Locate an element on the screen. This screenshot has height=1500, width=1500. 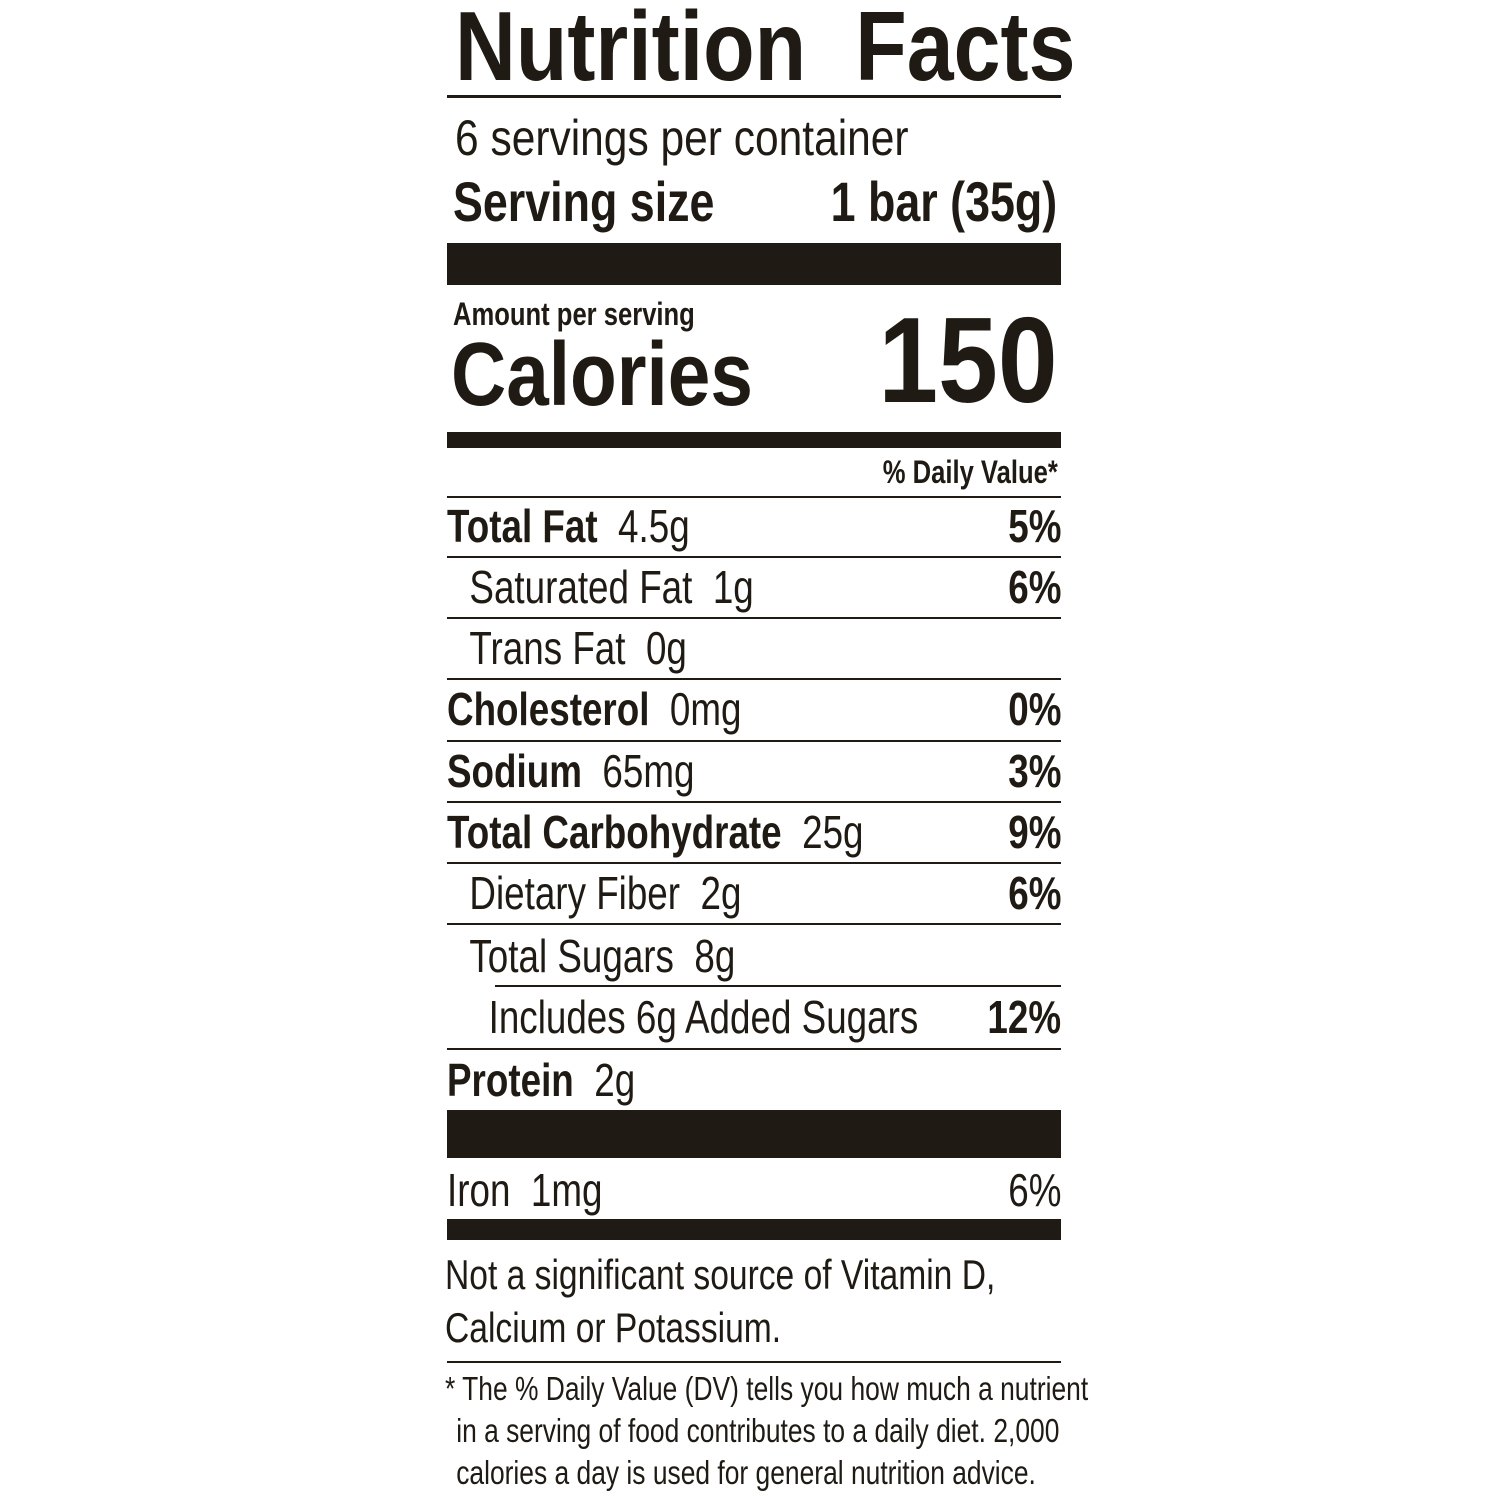
label-title-text: Nutrition Facts is located at coordinates (765, 50).